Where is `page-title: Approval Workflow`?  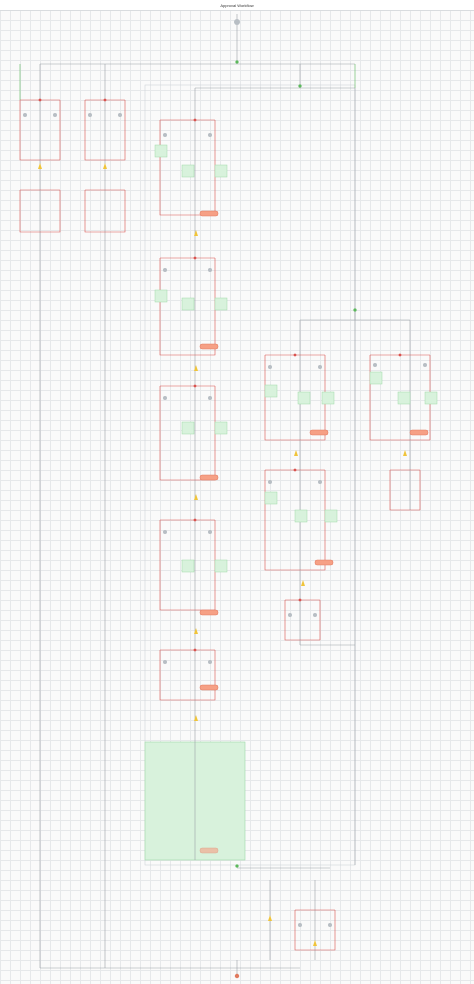
page-title: Approval Workflow is located at coordinates (237, 5).